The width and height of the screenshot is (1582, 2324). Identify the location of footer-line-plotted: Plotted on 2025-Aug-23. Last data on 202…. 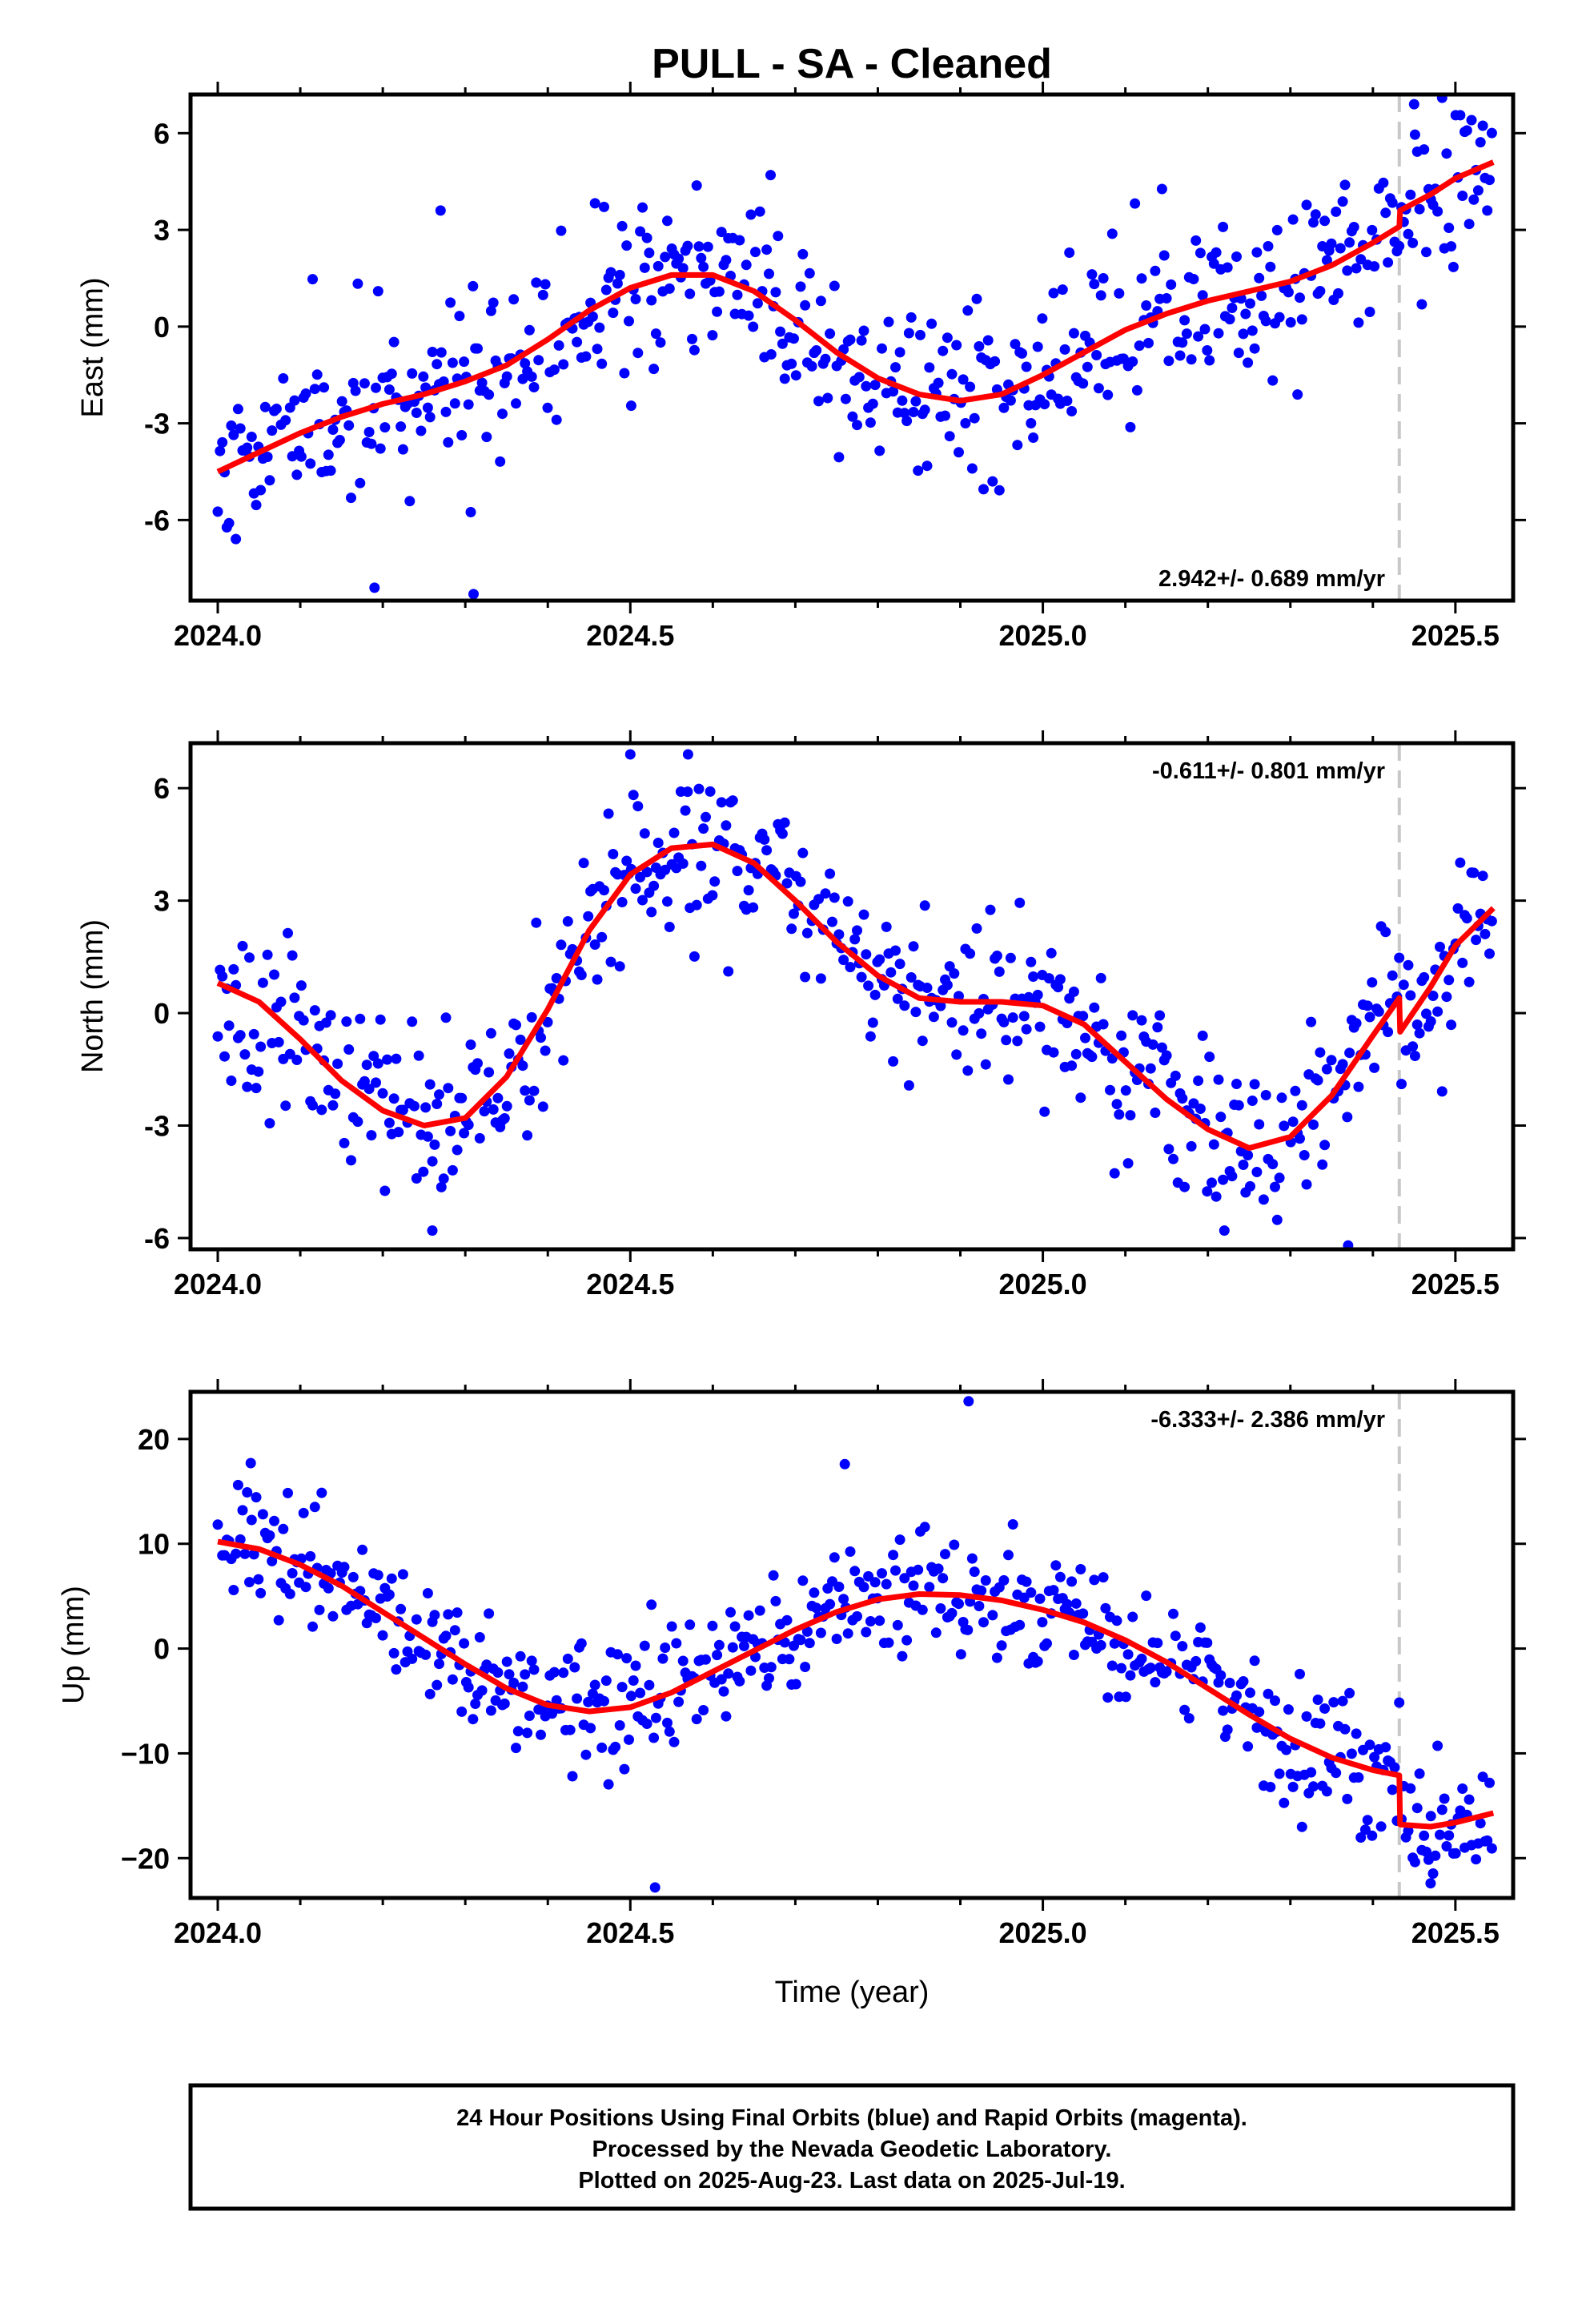
(851, 2180).